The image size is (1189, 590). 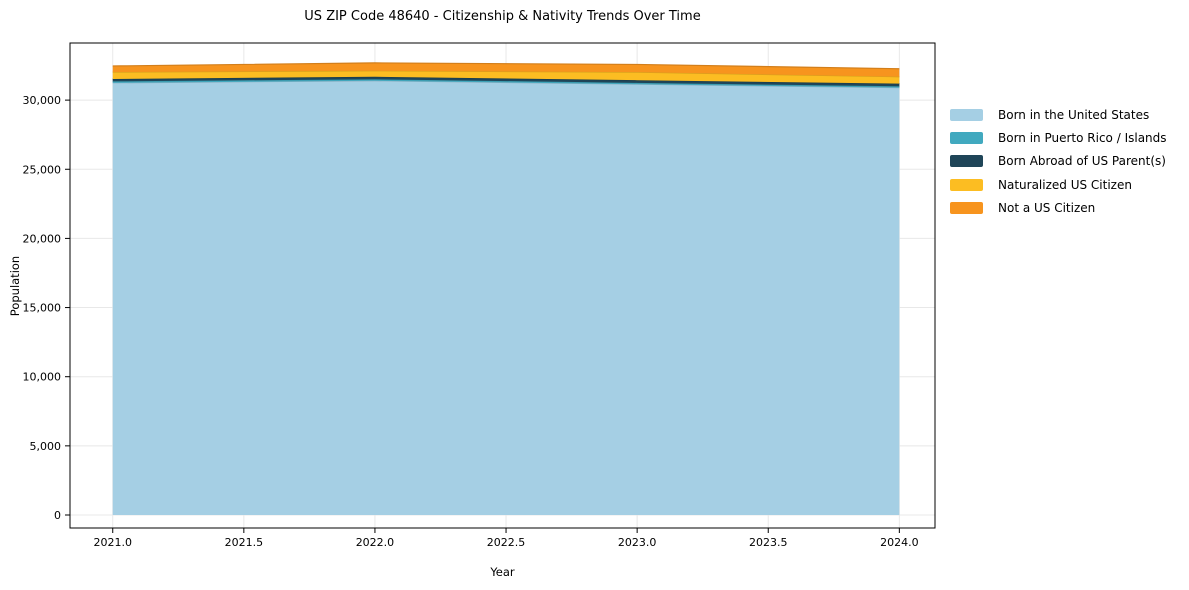 I want to click on y-tick-label: 25,000, so click(x=42, y=169).